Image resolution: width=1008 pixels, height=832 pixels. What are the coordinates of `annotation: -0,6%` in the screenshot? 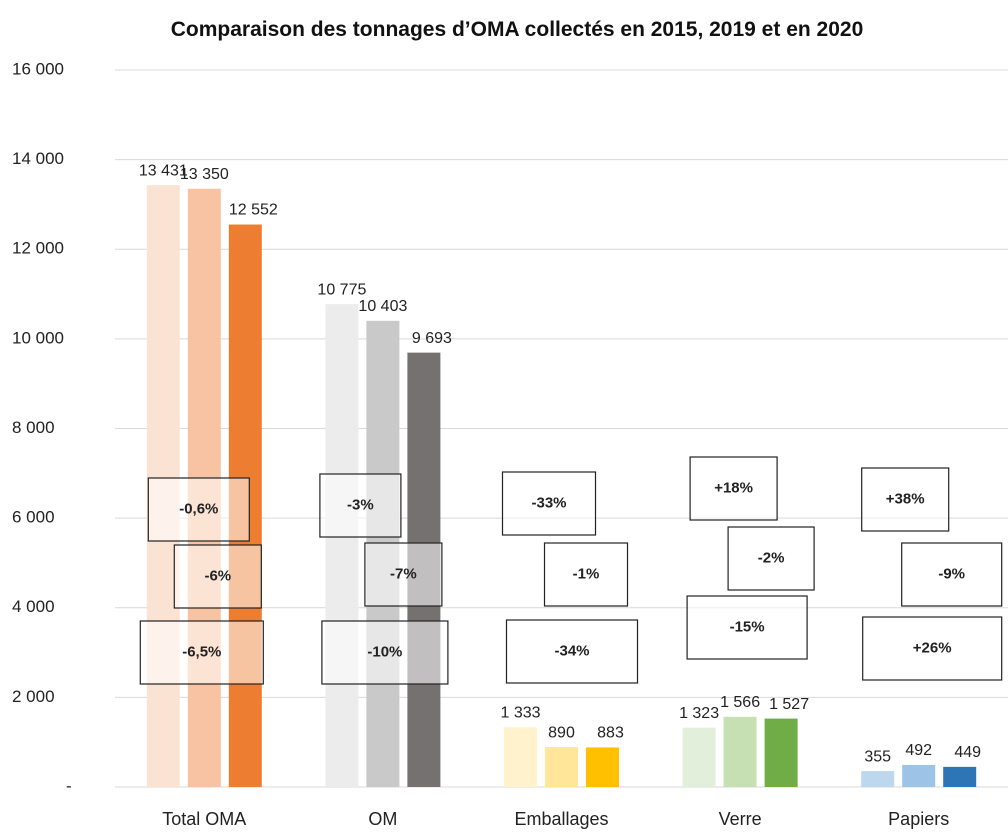 It's located at (198, 508).